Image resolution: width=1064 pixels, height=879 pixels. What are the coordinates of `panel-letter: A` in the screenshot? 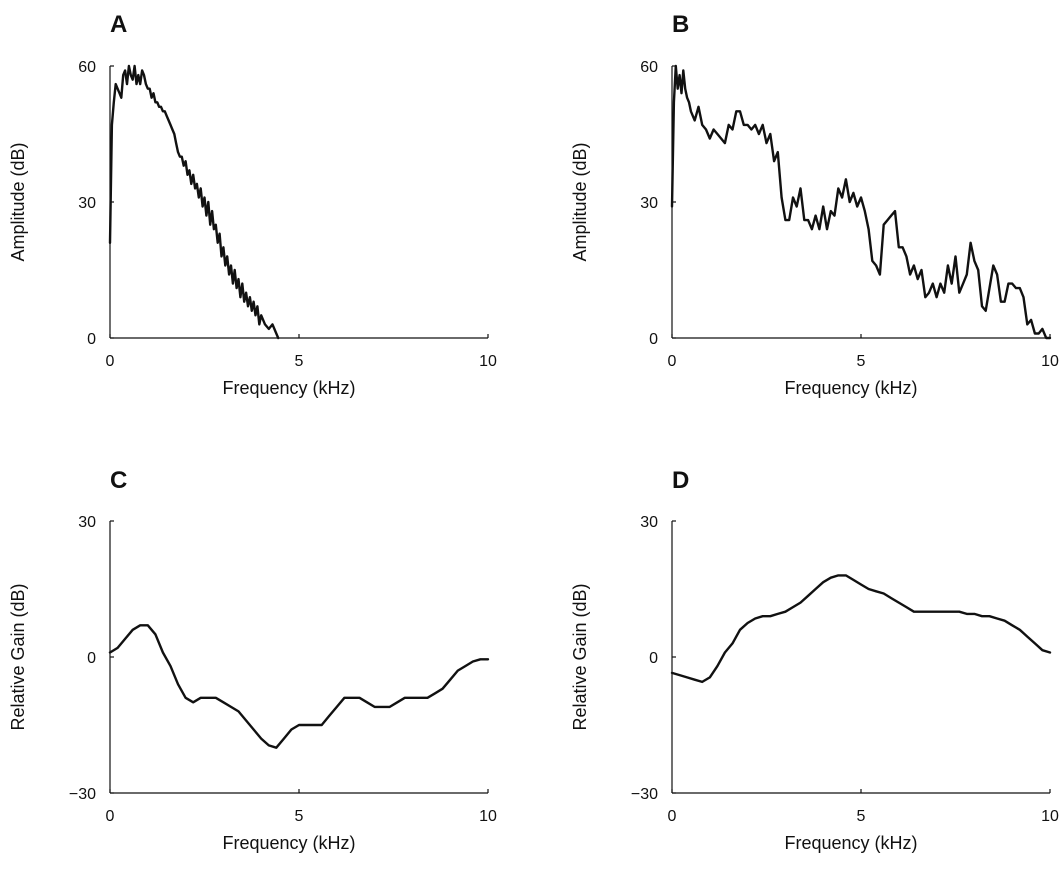 It's located at (118, 24).